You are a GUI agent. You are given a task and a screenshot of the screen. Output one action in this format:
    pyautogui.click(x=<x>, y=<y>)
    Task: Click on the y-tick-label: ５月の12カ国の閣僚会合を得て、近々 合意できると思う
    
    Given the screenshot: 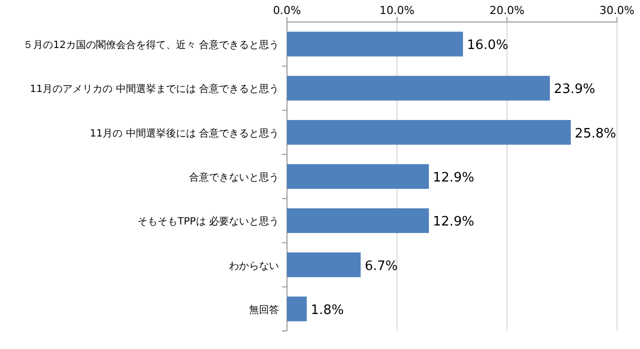 What is the action you would take?
    pyautogui.click(x=151, y=45)
    